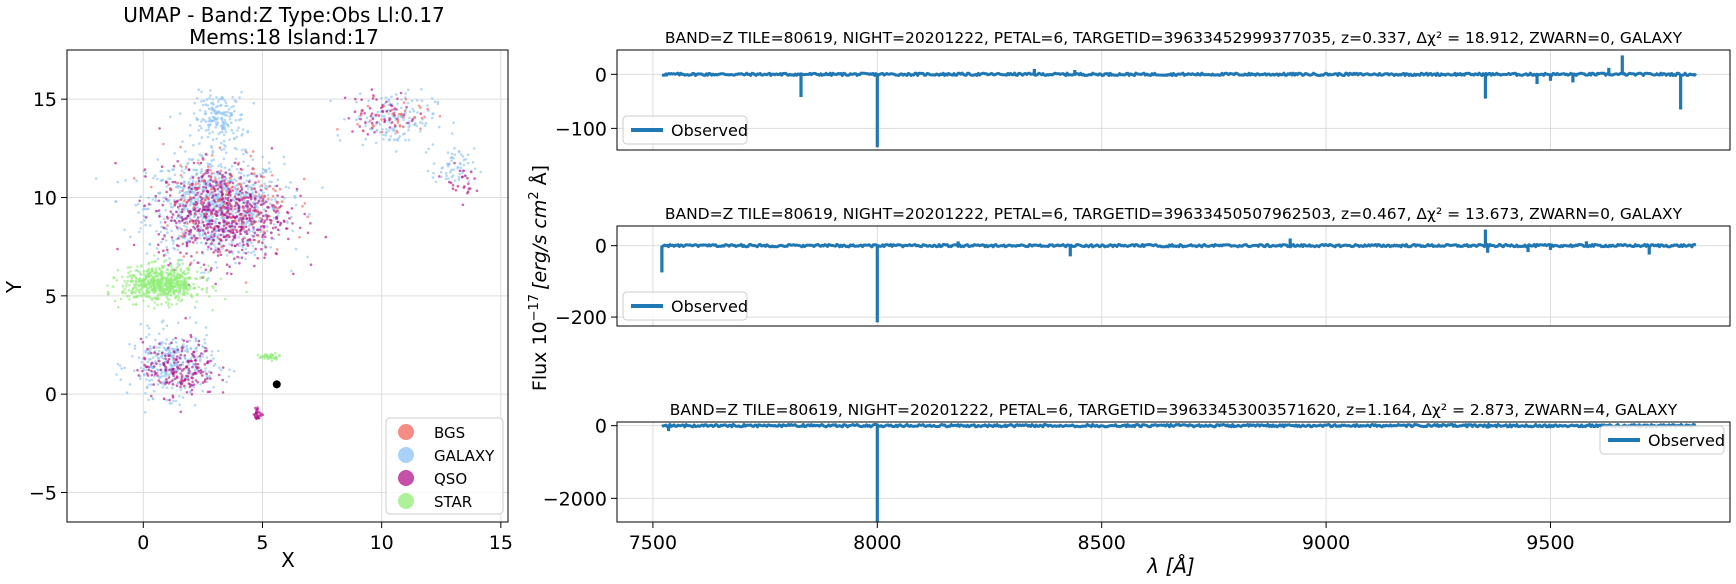 The height and width of the screenshot is (584, 1736). What do you see at coordinates (653, 543) in the screenshot?
I see `spectrum-x-tick-label: 7500` at bounding box center [653, 543].